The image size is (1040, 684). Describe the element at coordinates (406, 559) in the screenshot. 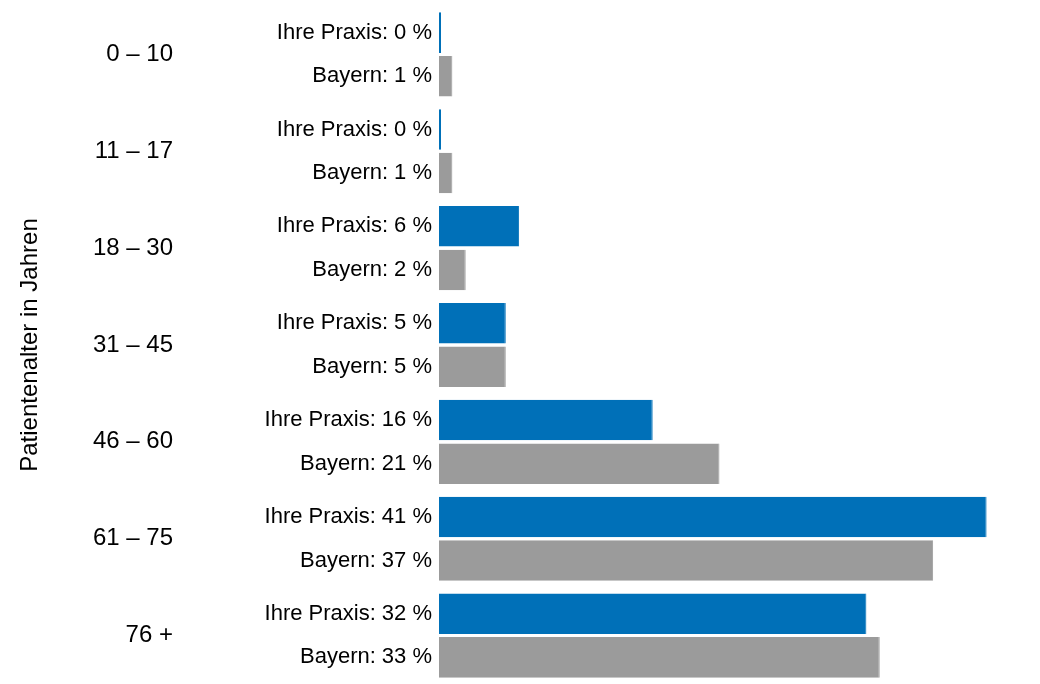

I see `data-label: 37 %` at that location.